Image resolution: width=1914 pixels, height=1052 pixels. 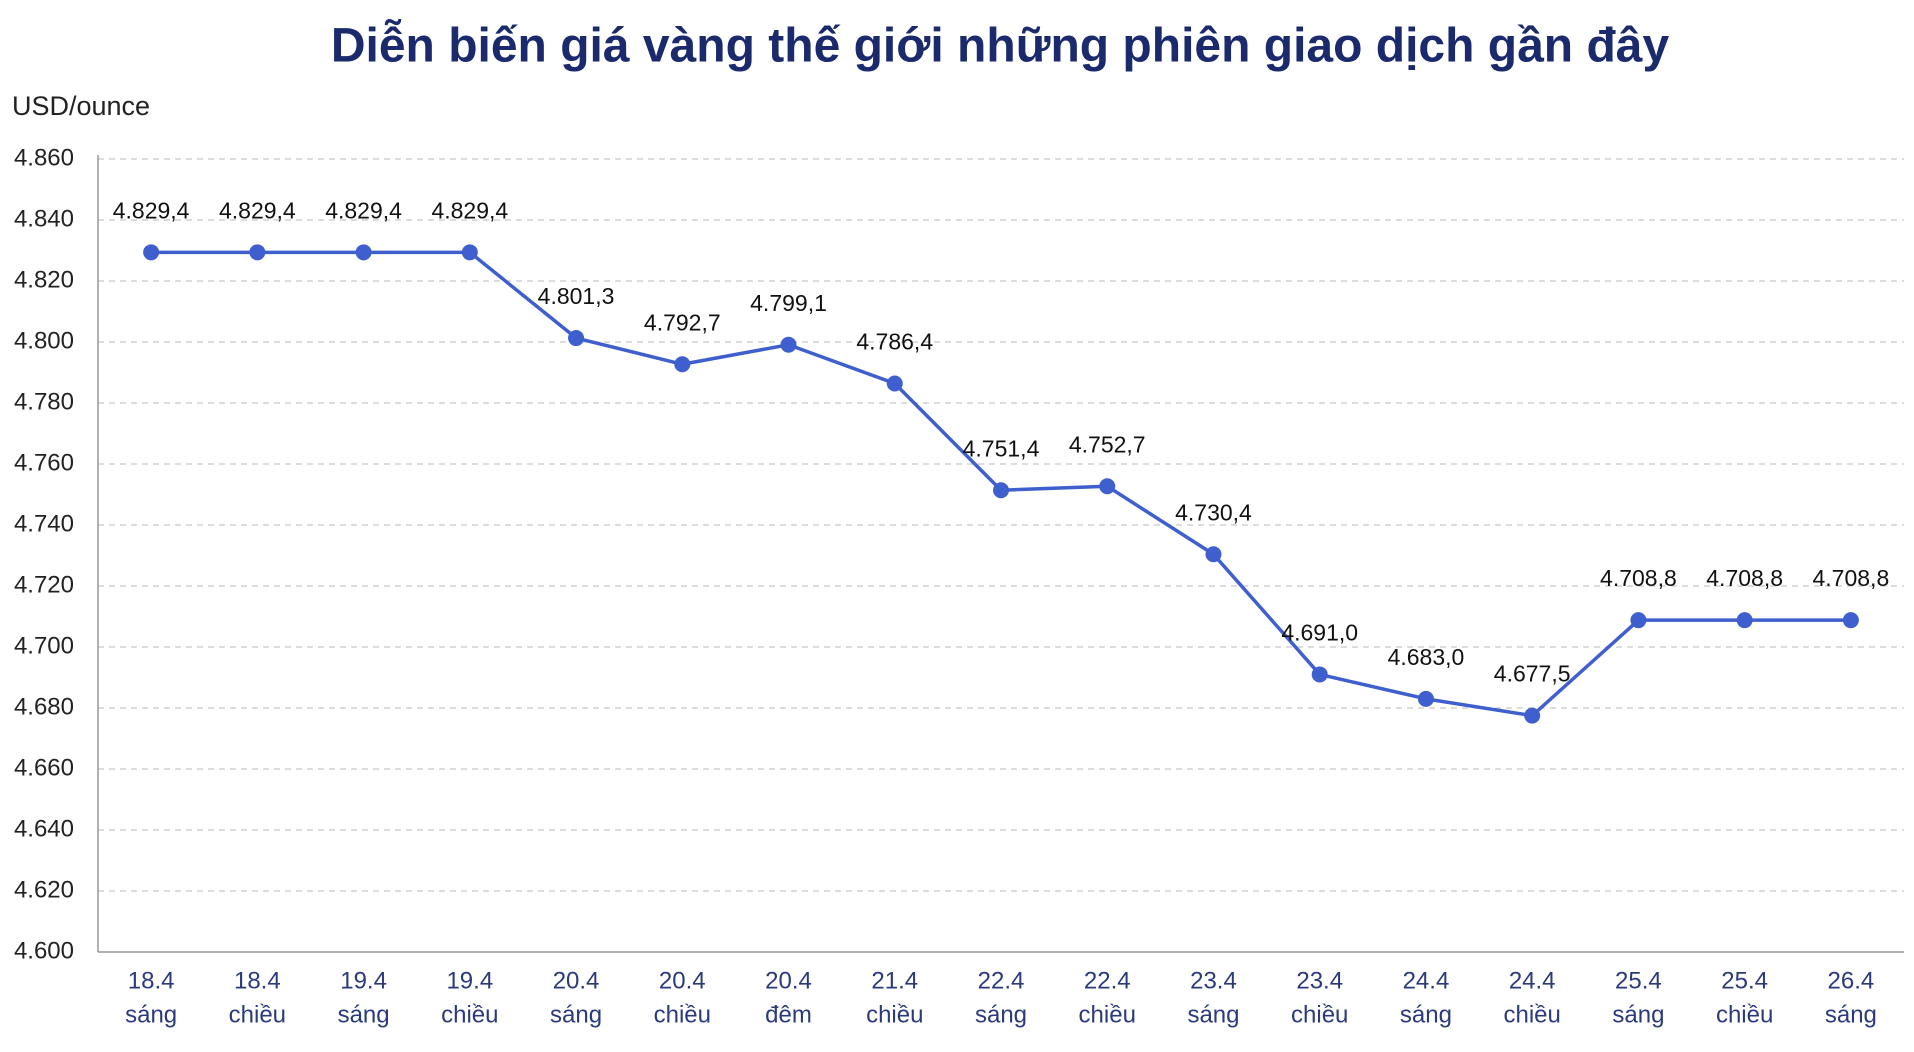 I want to click on y-tick-label: 4.600, so click(x=44, y=950).